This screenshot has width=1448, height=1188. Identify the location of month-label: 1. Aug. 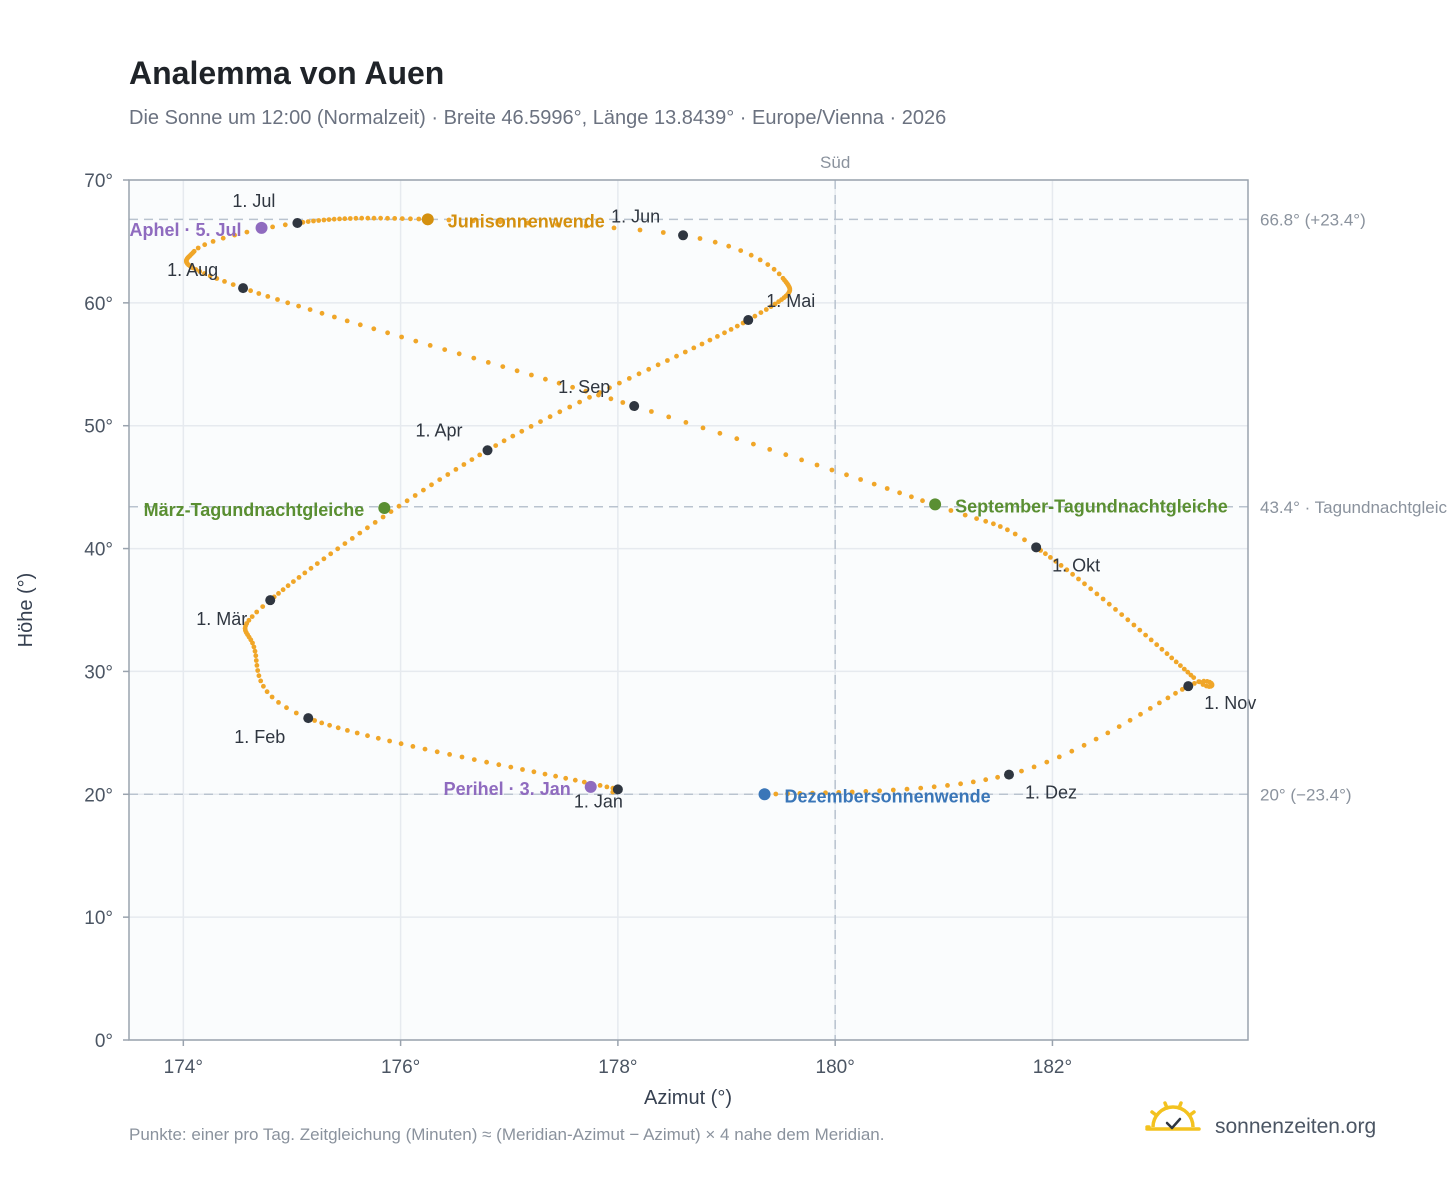
(192, 270).